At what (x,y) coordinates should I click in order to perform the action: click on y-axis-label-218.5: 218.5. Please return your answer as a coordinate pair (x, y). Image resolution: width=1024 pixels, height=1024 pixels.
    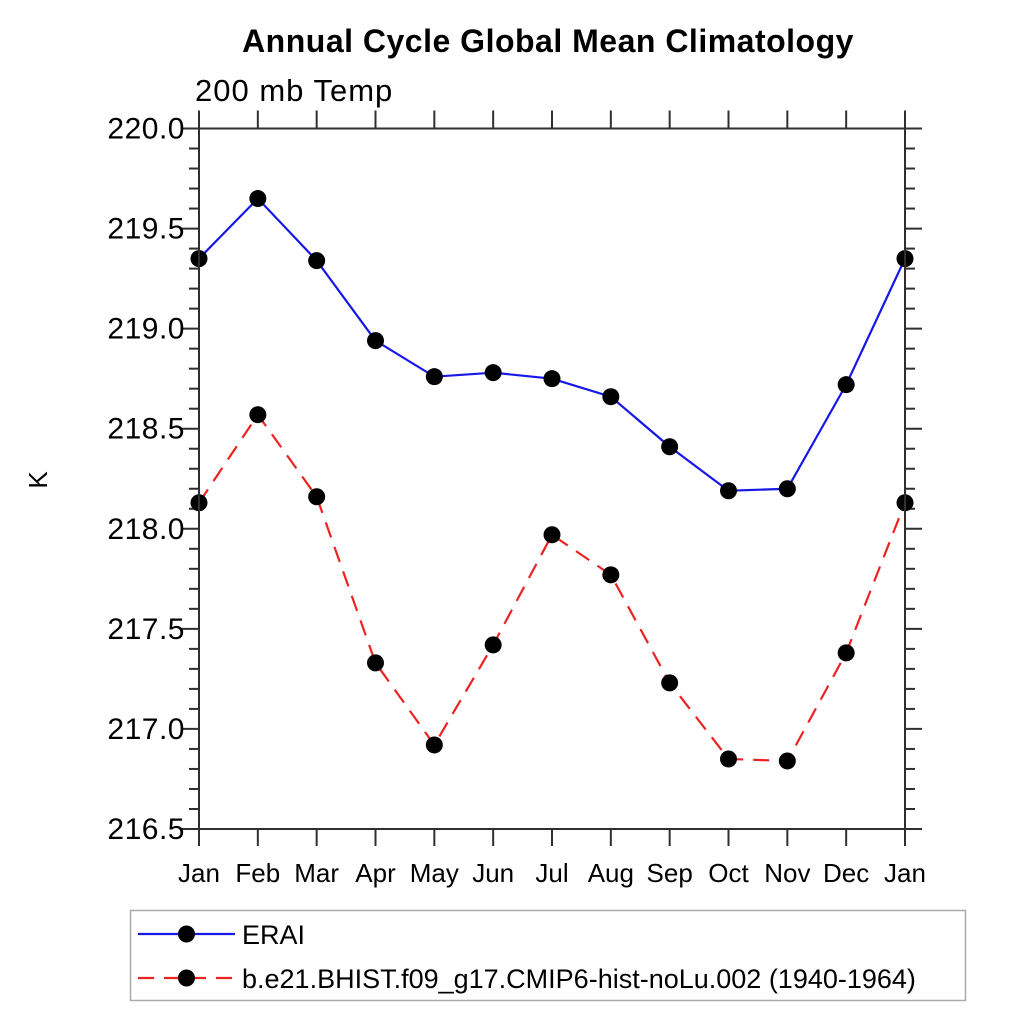
    Looking at the image, I should click on (146, 429).